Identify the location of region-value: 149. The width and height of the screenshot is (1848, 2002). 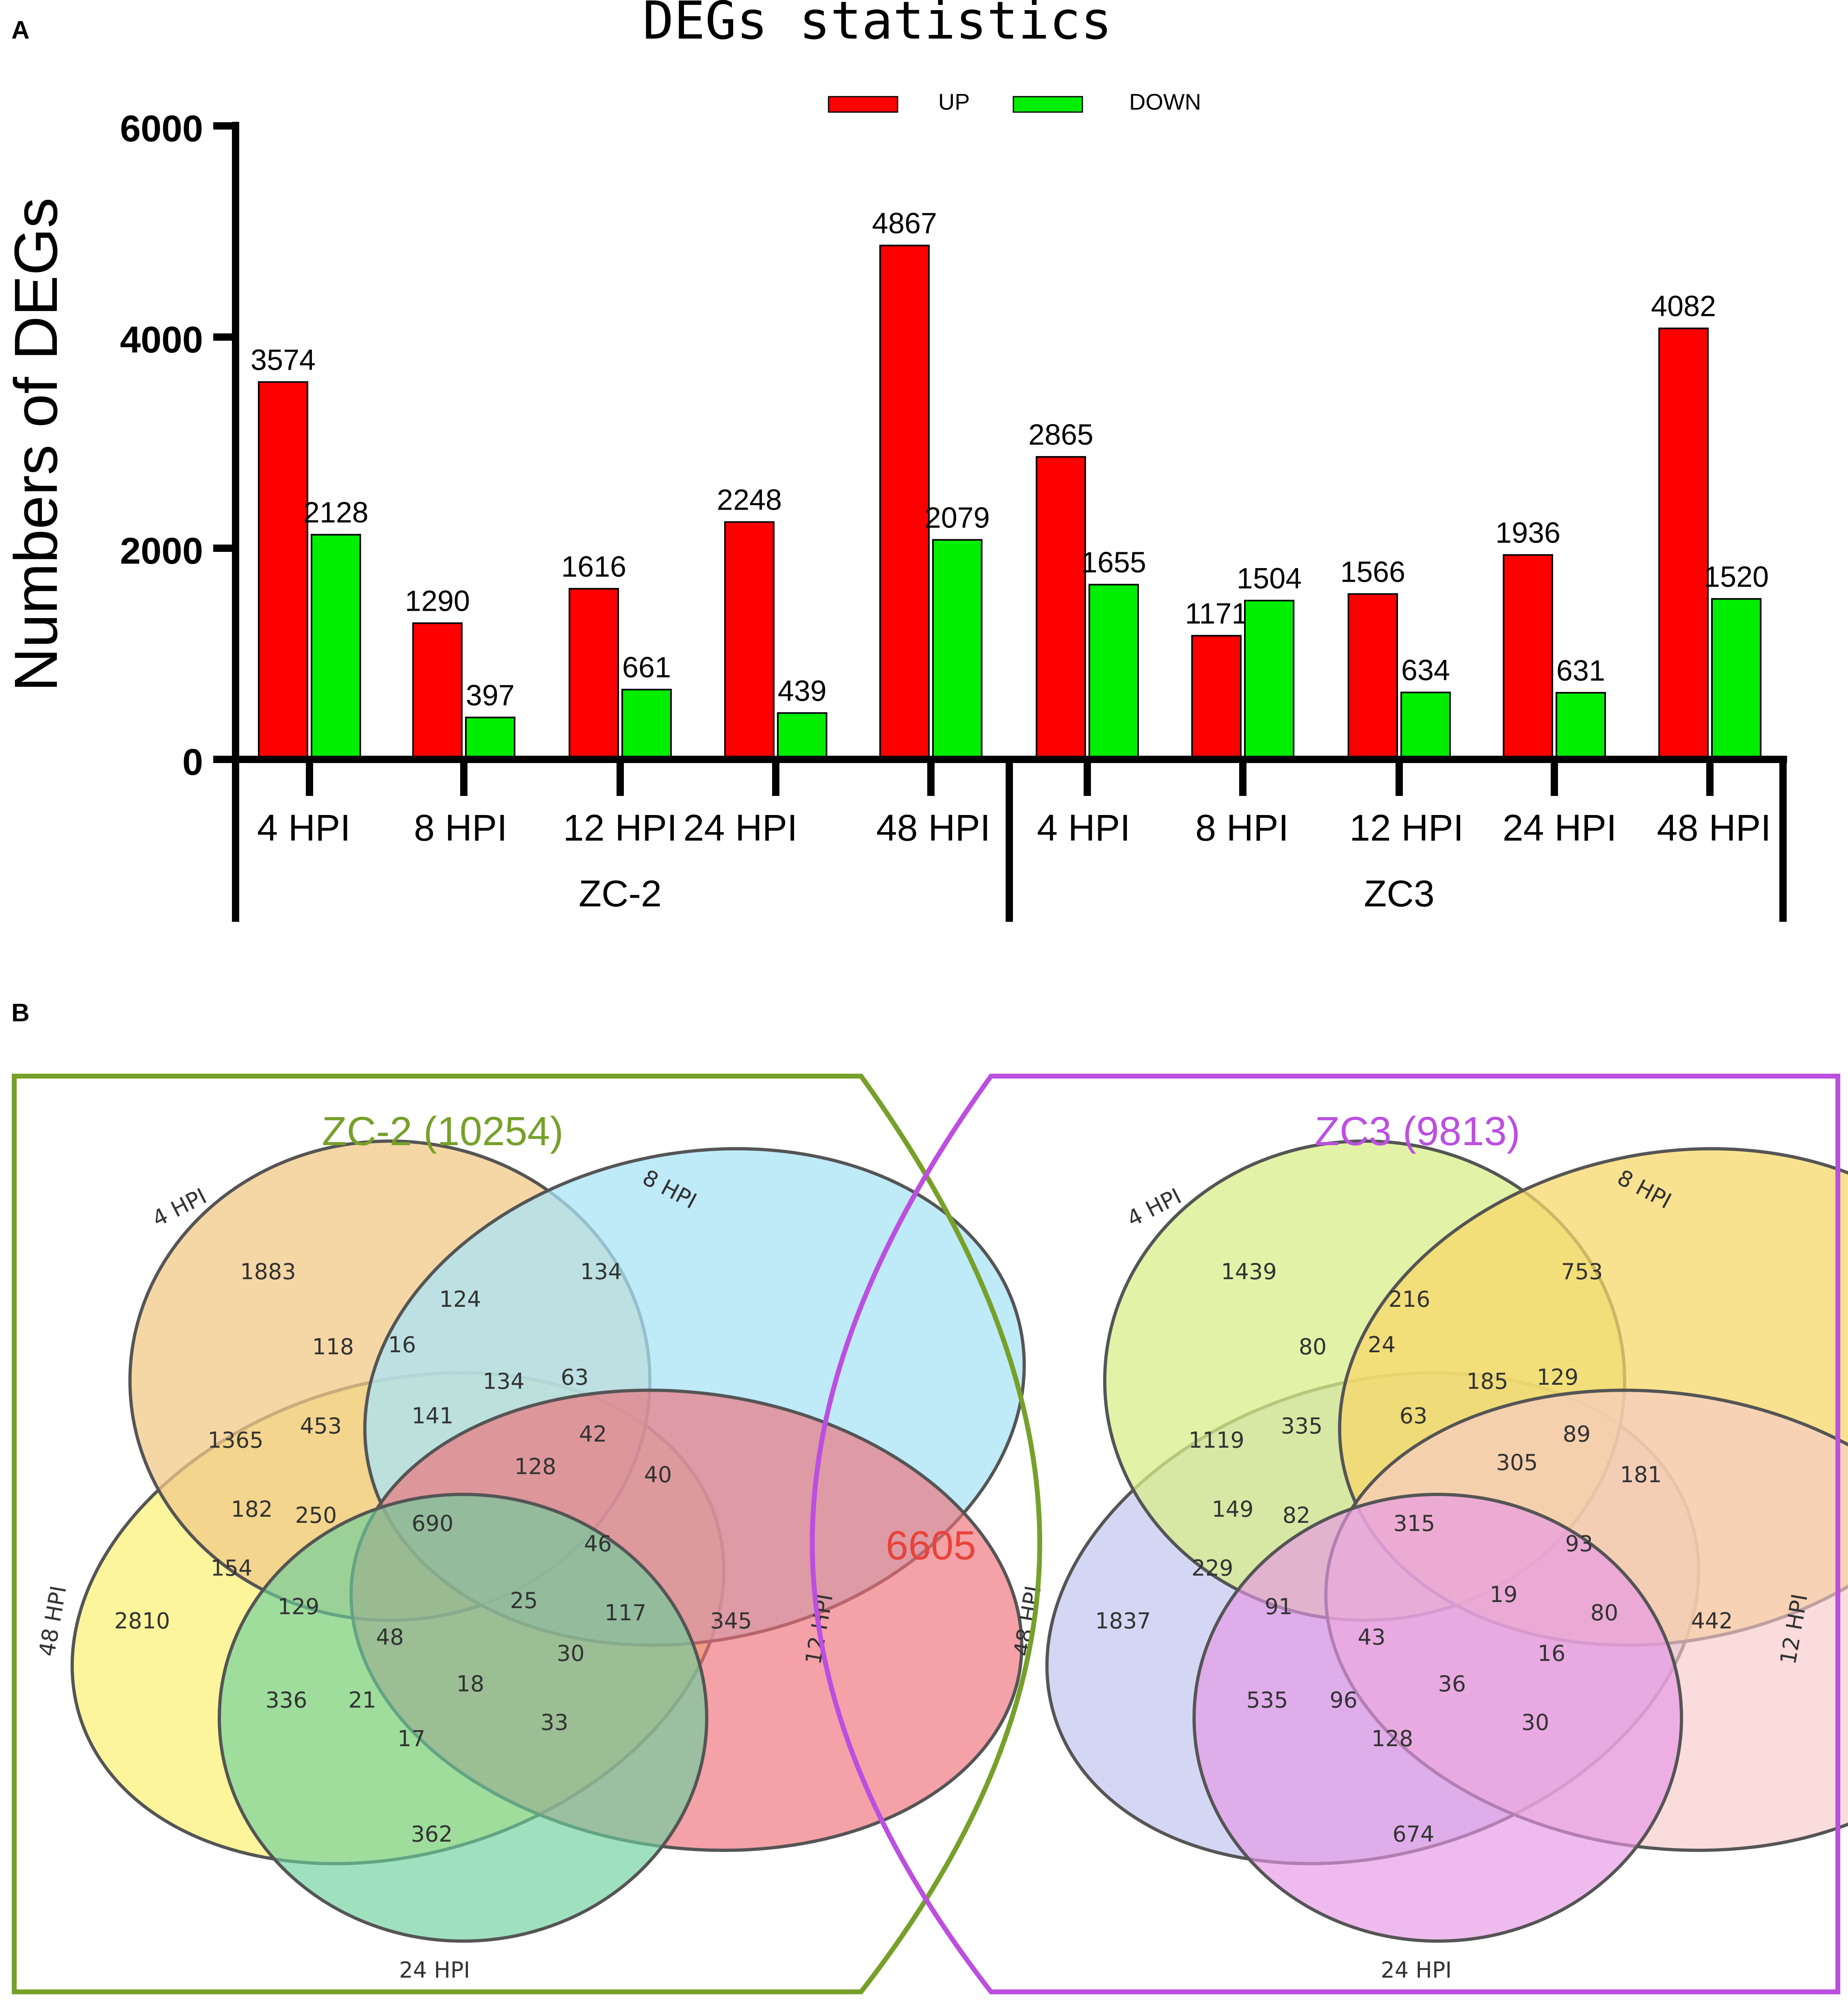
(1232, 1509).